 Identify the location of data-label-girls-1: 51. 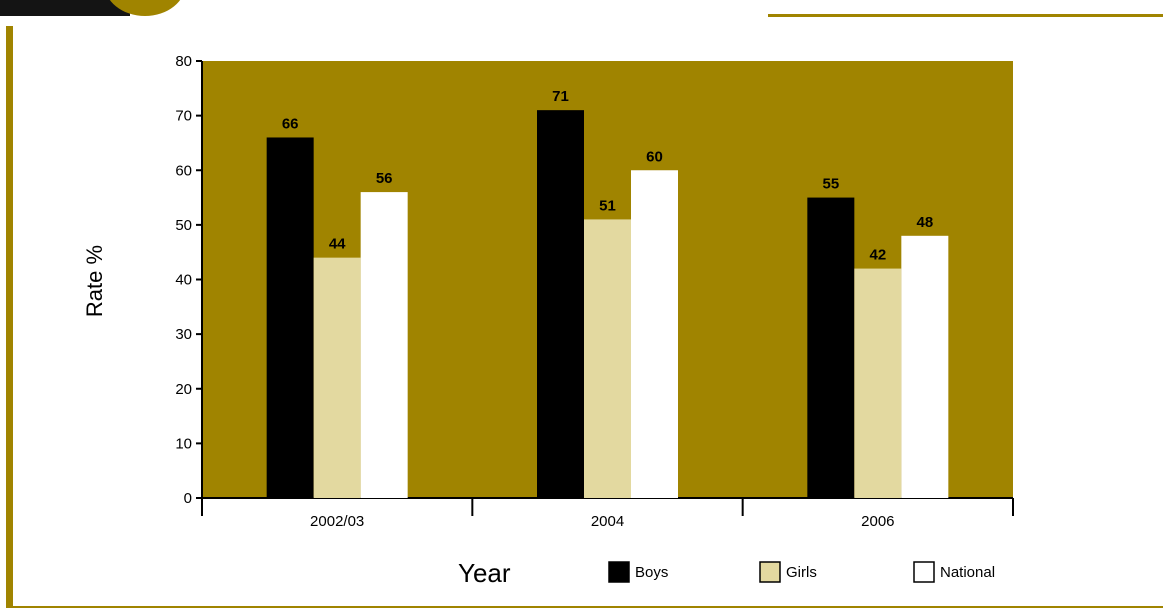
(607, 205).